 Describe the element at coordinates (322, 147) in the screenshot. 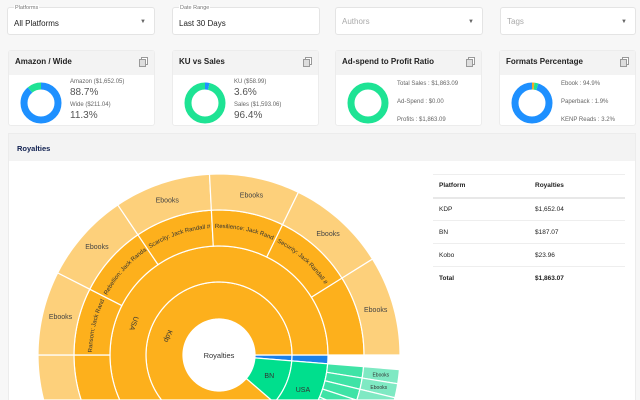

I see `panel-title: Royalties` at that location.